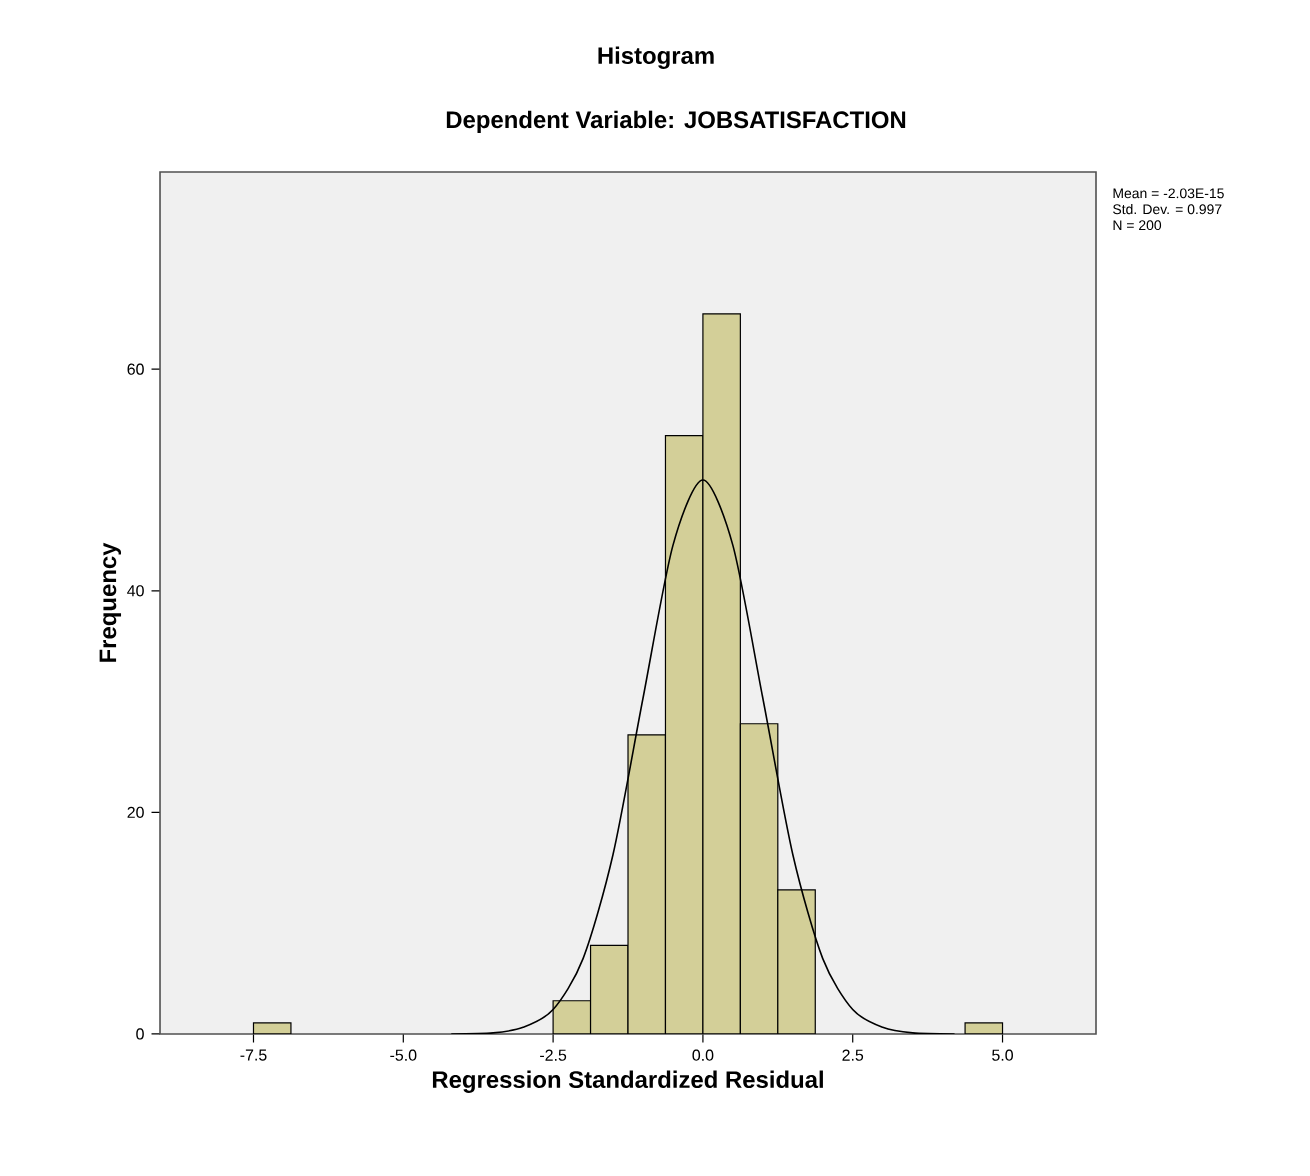 Image resolution: width=1310 pixels, height=1176 pixels. Describe the element at coordinates (656, 57) in the screenshot. I see `chart-title: Histogram` at that location.